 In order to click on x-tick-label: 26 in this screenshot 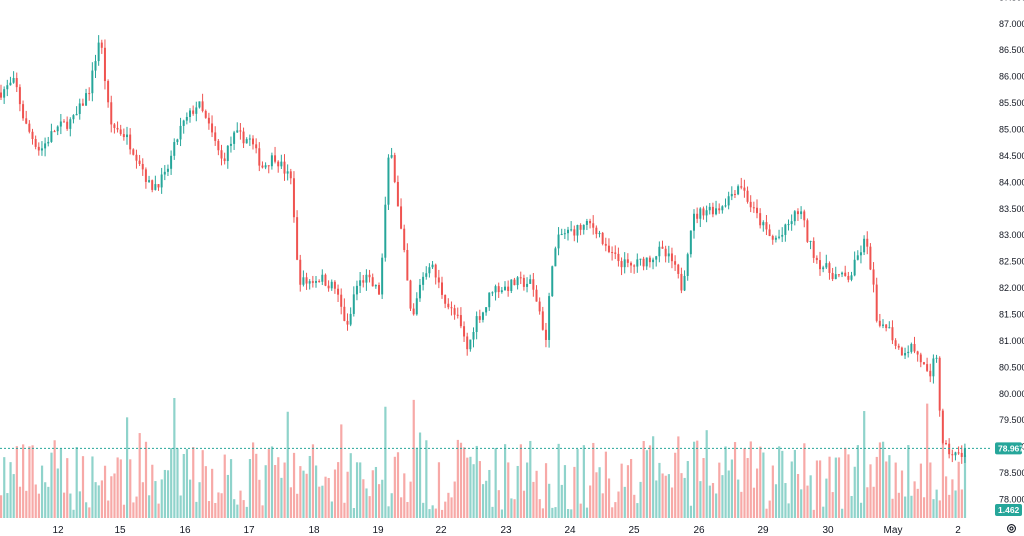, I will do `click(699, 530)`.